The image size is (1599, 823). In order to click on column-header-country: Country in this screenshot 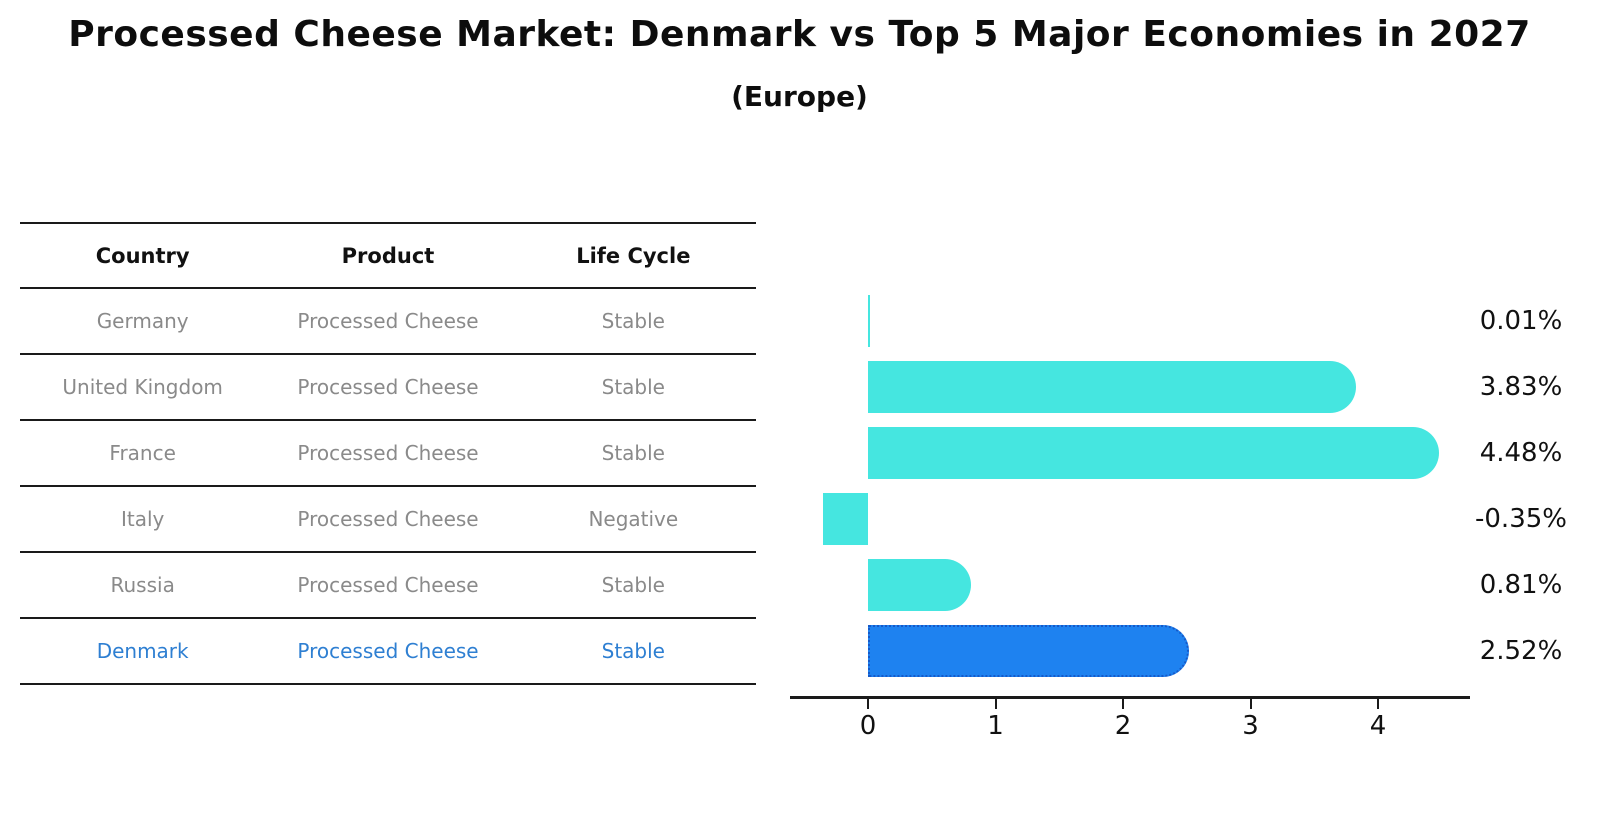, I will do `click(142, 255)`.